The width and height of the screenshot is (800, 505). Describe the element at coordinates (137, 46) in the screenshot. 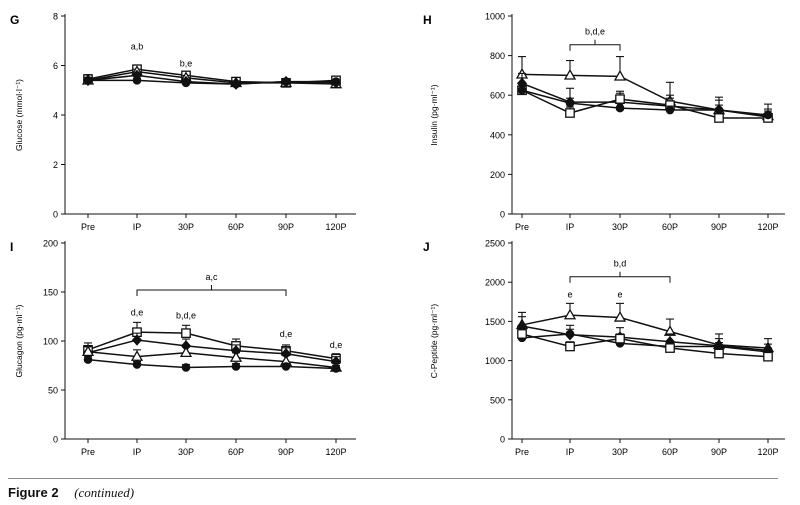

I see `significance-label: a,b` at that location.